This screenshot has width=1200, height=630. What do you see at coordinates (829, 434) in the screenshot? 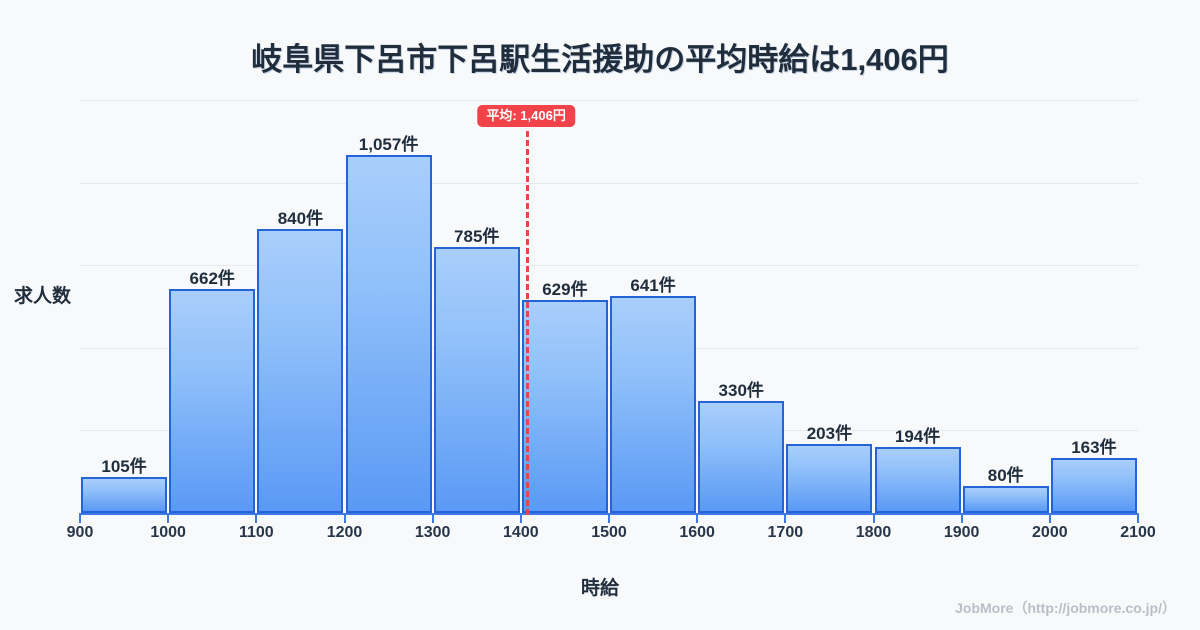
I see `bar-value-label: 203件` at bounding box center [829, 434].